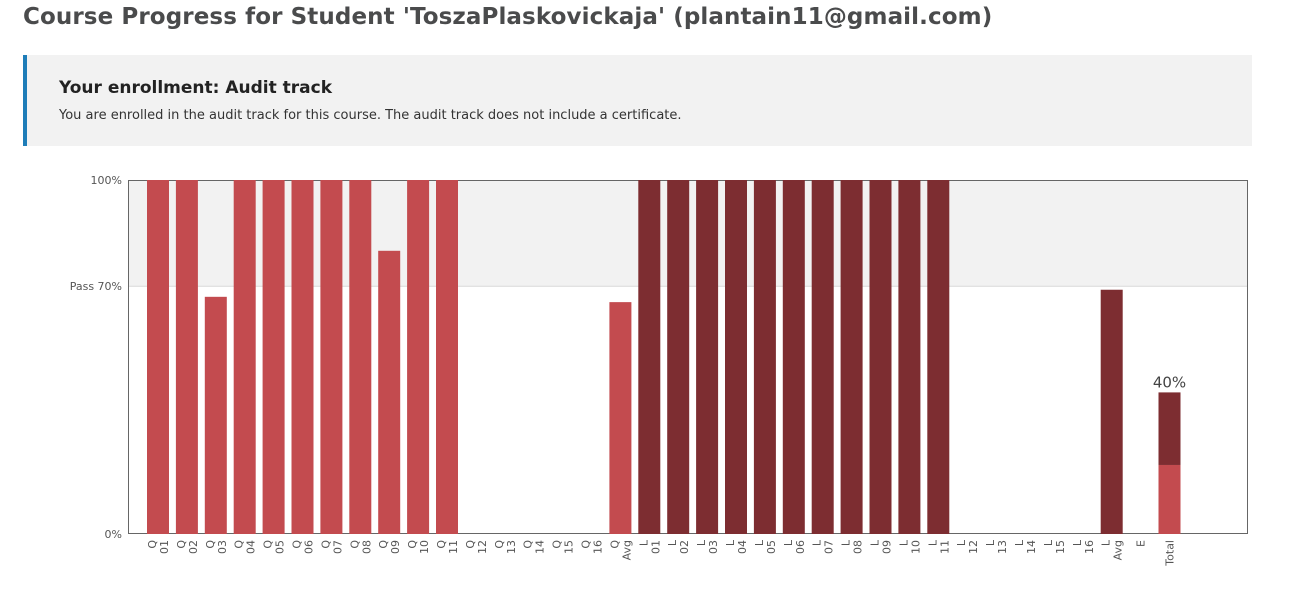 This screenshot has width=1289, height=592. What do you see at coordinates (713, 547) in the screenshot?
I see `x-tick-label: 03` at bounding box center [713, 547].